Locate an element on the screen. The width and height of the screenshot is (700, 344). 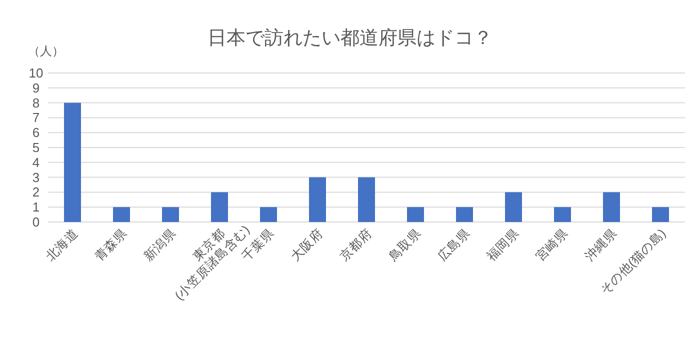
y-tick-label: 4 is located at coordinates (36, 162).